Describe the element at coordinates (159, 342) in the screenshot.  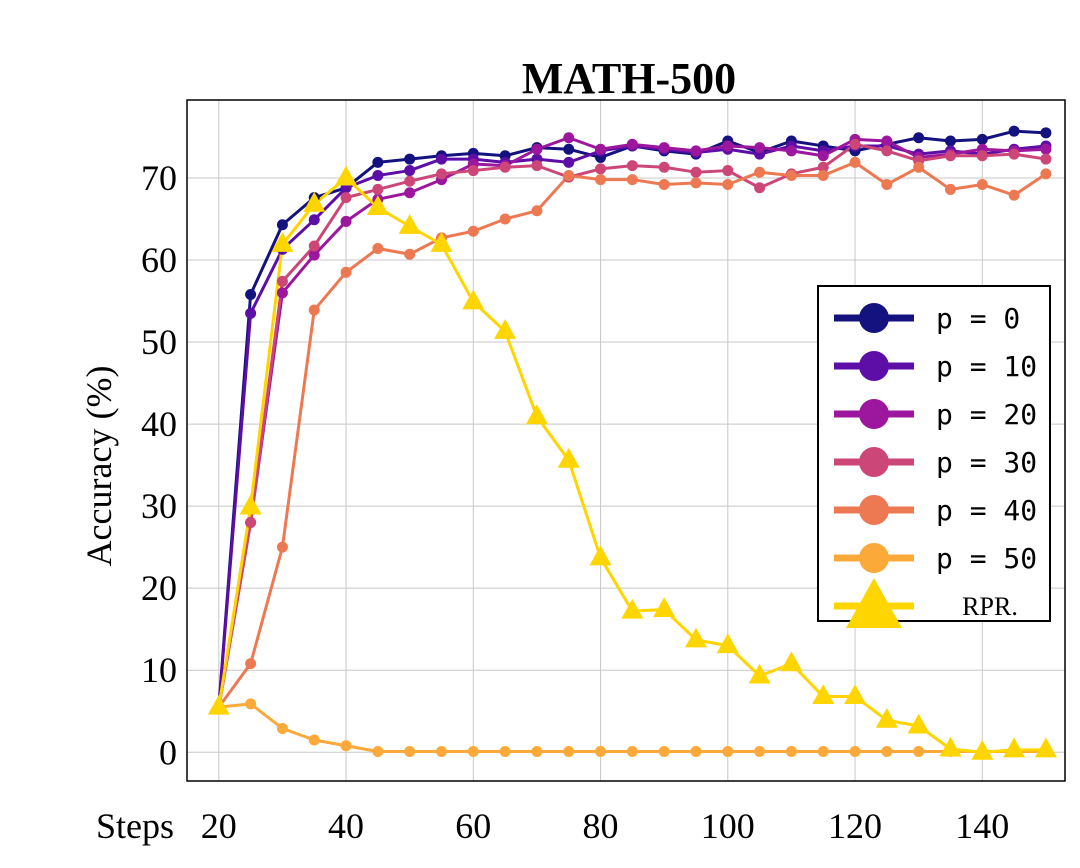
I see `y-tick-label: 50` at that location.